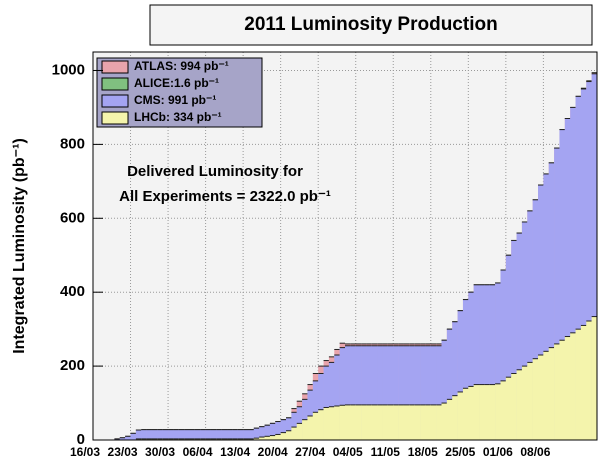 The height and width of the screenshot is (469, 600). I want to click on y-tick-label: 200, so click(72, 365).